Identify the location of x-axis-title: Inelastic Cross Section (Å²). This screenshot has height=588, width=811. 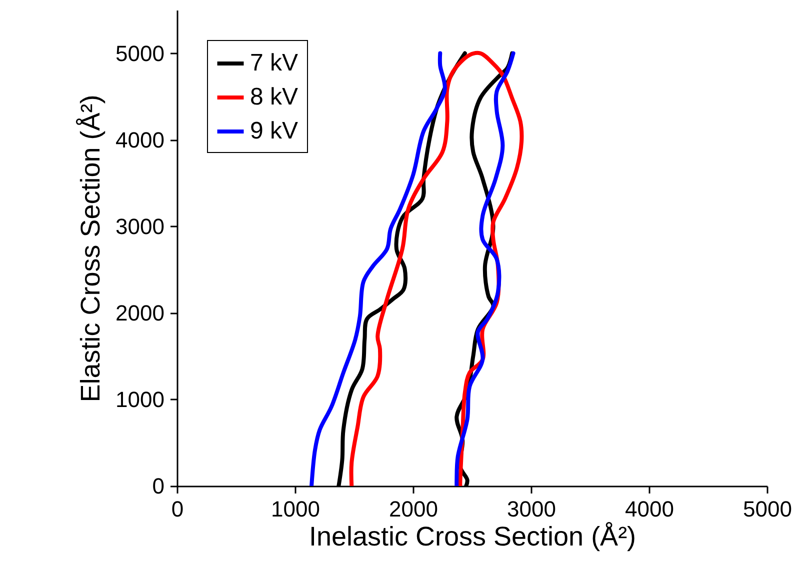
(472, 537).